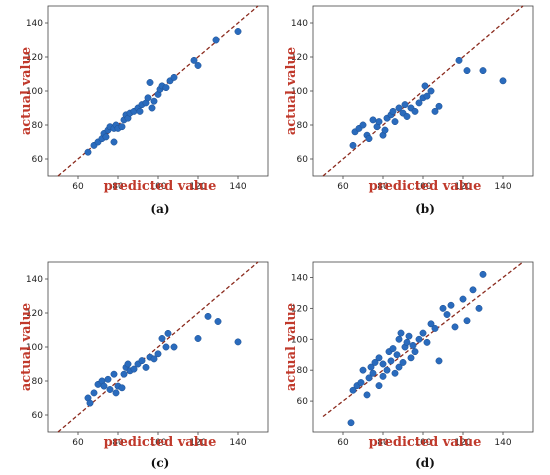 This screenshot has width=550, height=475. Describe the element at coordinates (422, 443) in the screenshot. I see `x-tick-label: 100` at that location.